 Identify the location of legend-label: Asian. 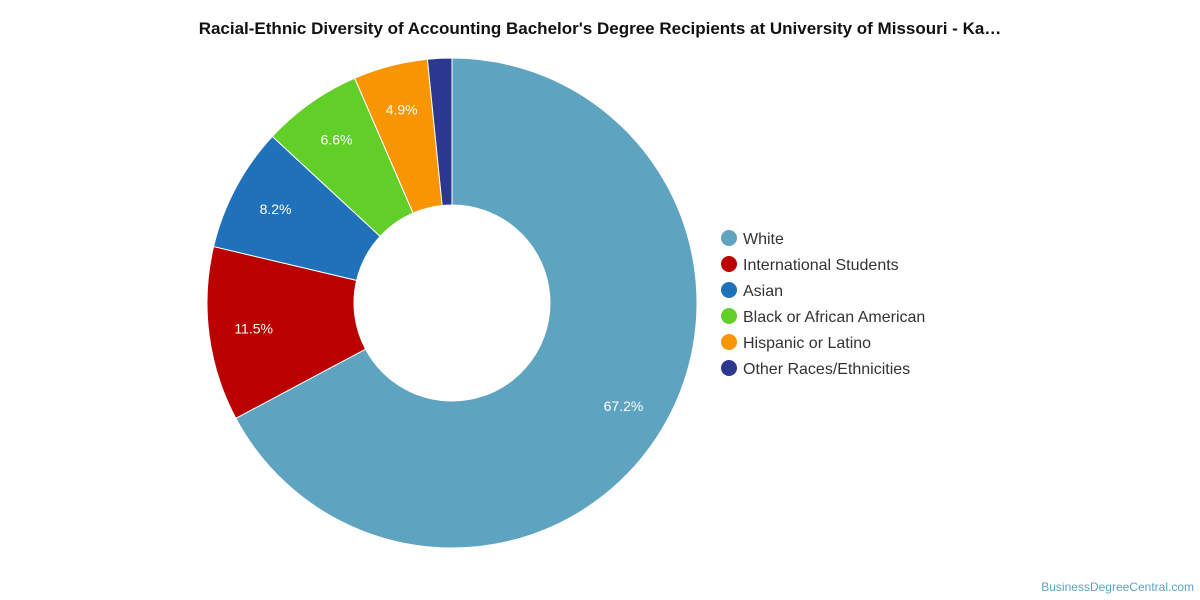
(763, 291).